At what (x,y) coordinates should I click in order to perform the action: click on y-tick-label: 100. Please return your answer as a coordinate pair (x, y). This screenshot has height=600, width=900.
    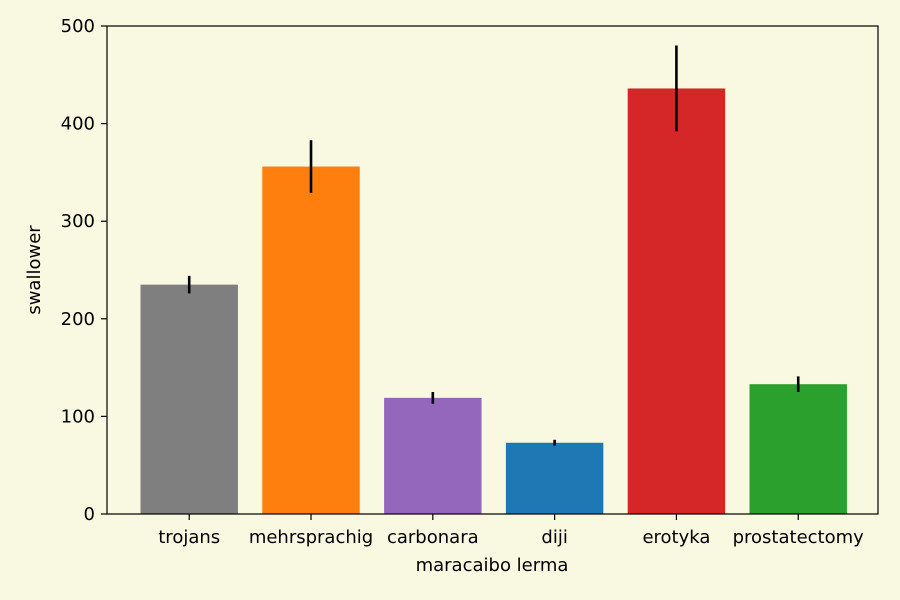
    Looking at the image, I should click on (78, 416).